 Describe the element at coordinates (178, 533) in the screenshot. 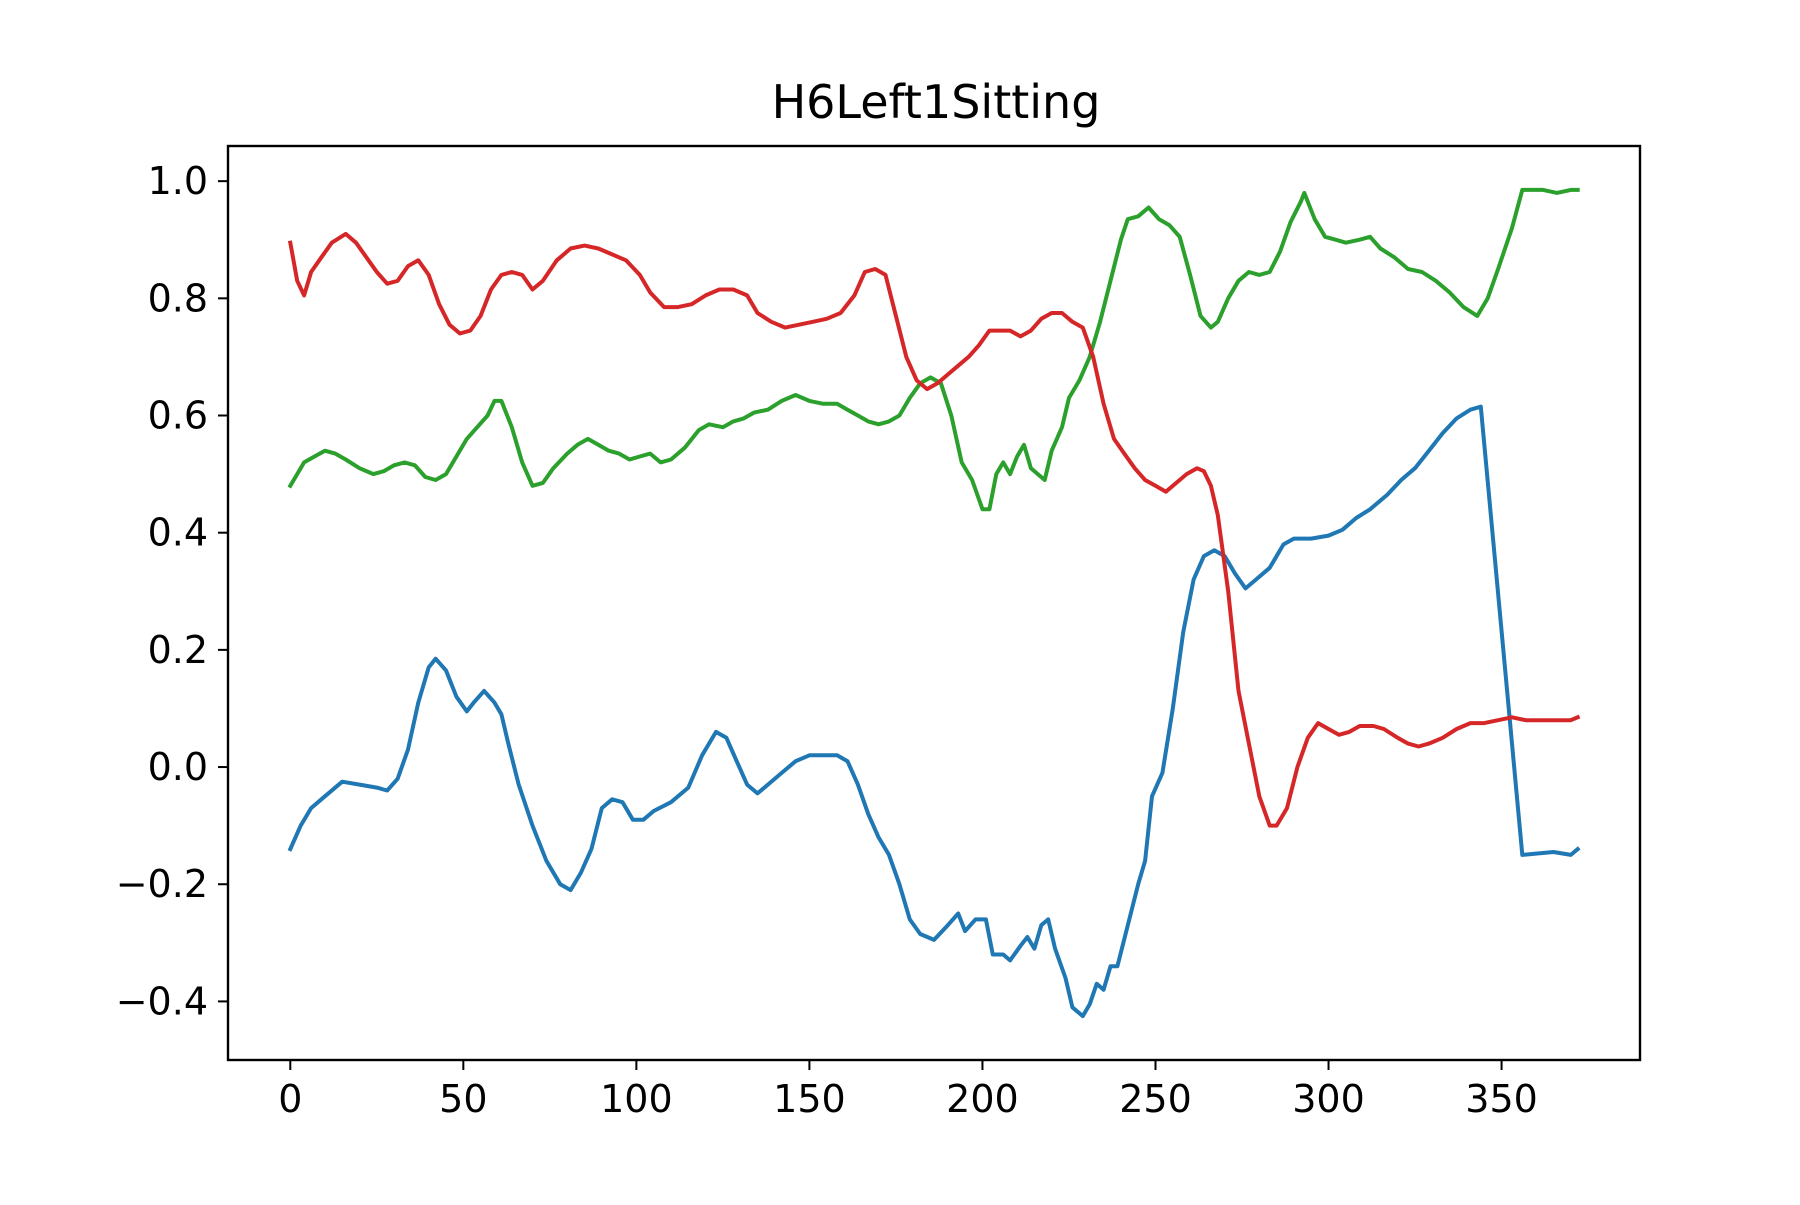

I see `y-tick-label: 0.4` at that location.